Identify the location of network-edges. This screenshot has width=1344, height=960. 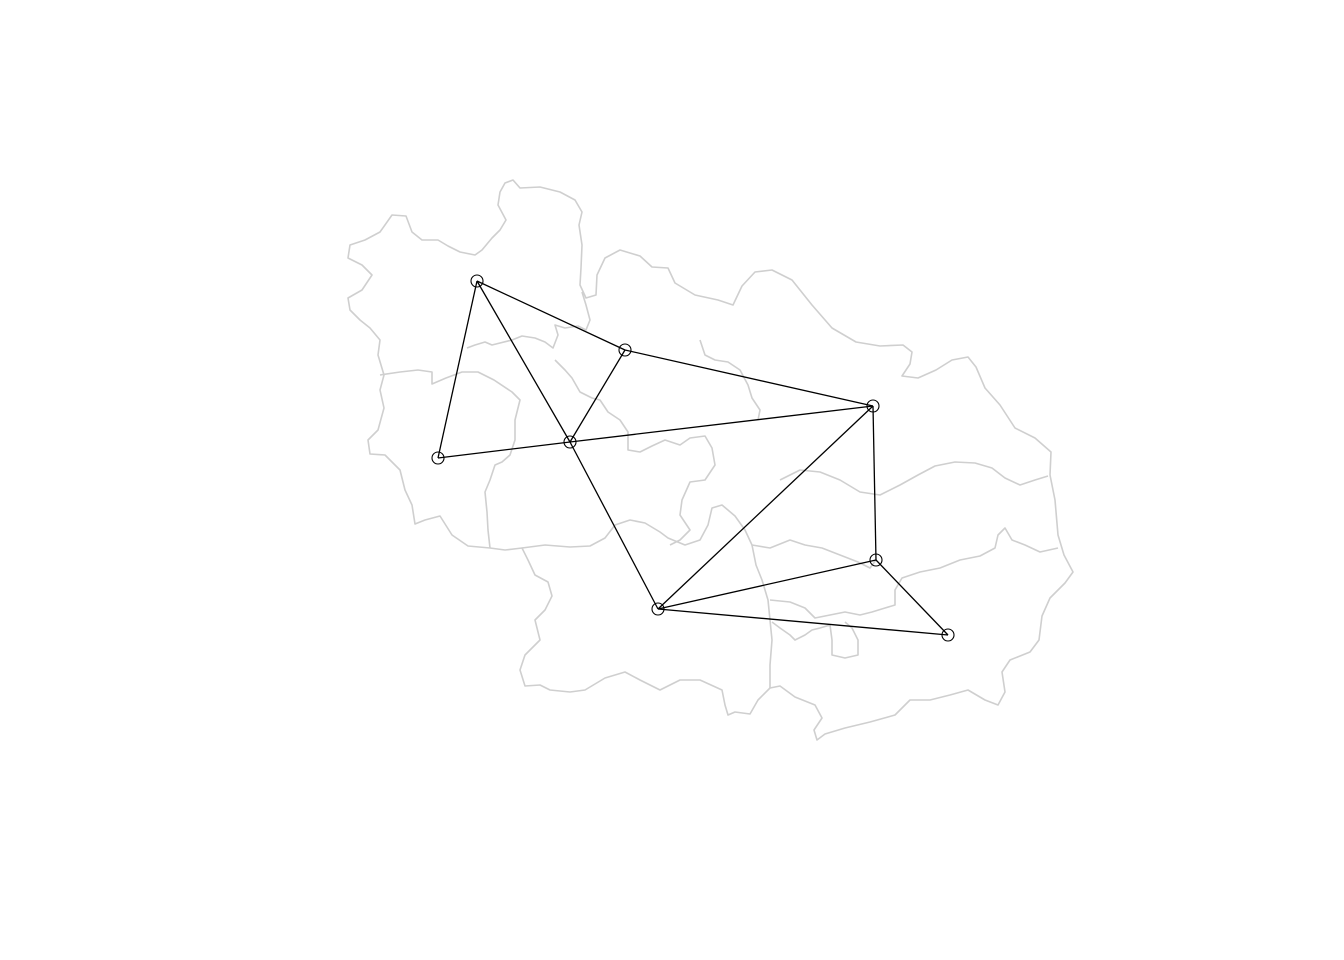
(693, 458).